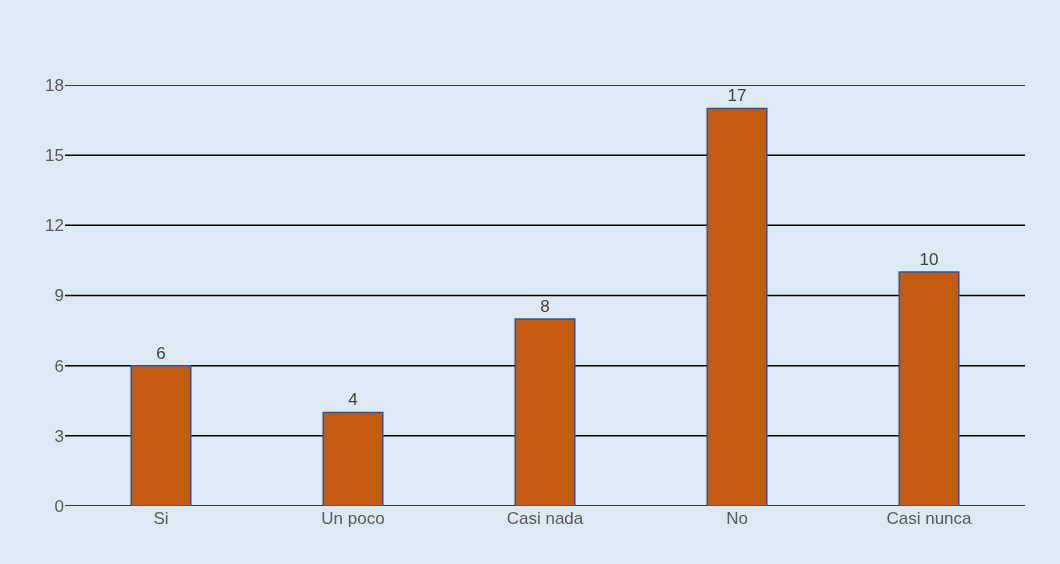 This screenshot has height=564, width=1060. I want to click on data-label: 8, so click(545, 306).